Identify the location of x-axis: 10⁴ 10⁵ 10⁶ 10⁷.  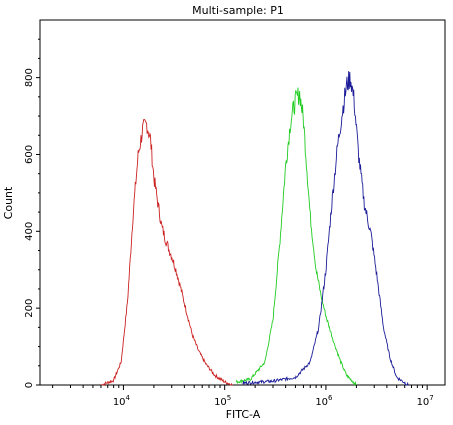
(243, 396).